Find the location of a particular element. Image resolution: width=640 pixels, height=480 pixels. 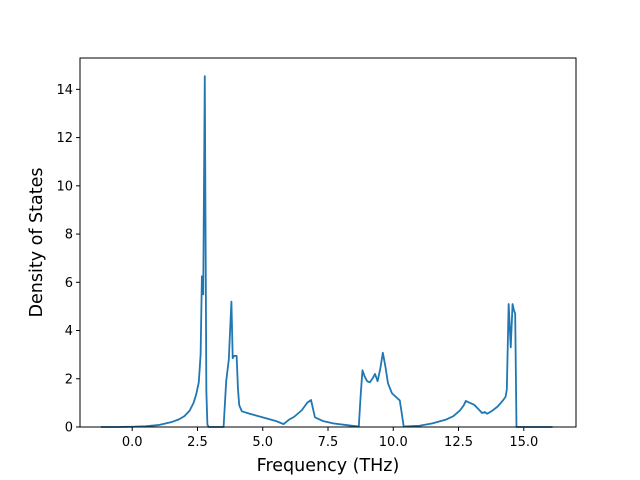

x-axis-label: Frequency (THz) is located at coordinates (328, 466).